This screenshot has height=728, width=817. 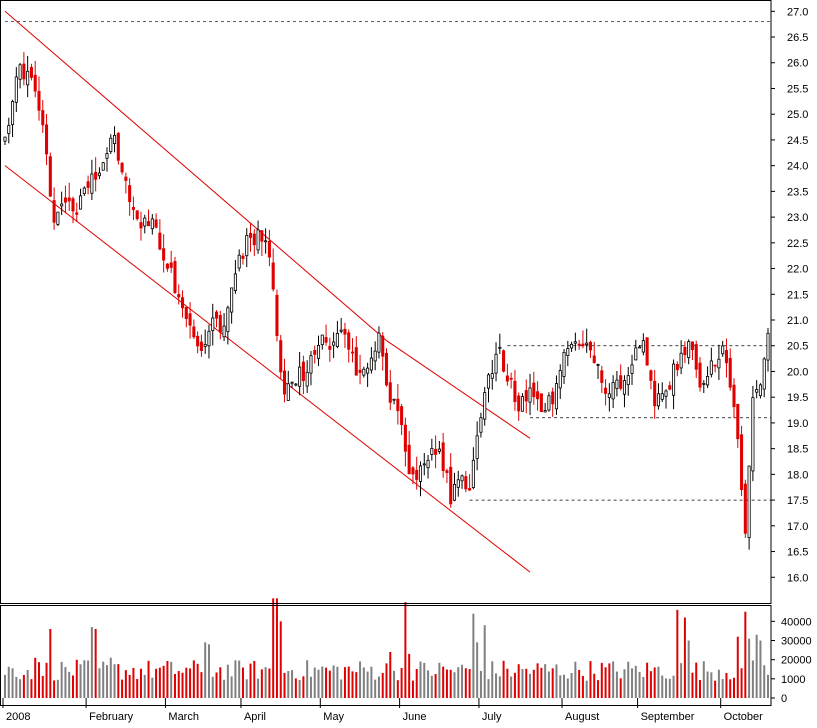 What do you see at coordinates (415, 717) in the screenshot?
I see `month-label: June` at bounding box center [415, 717].